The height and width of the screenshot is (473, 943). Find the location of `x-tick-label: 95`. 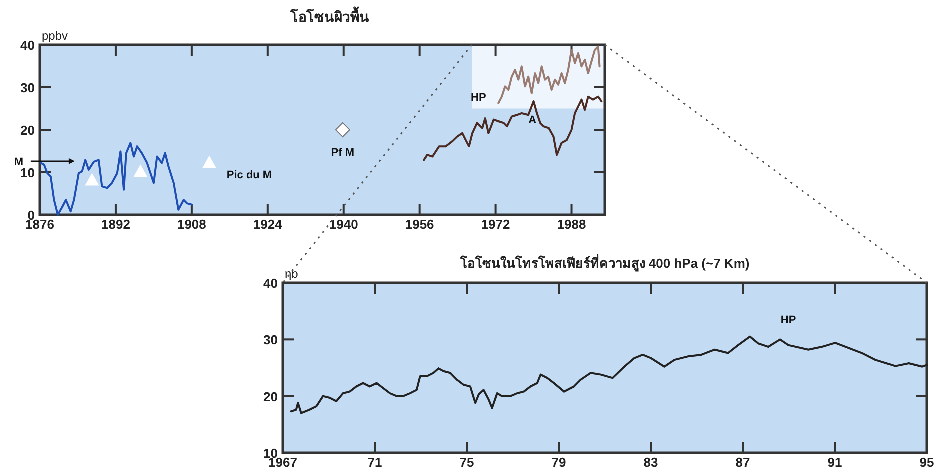

x-tick-label: 95 is located at coordinates (927, 462).